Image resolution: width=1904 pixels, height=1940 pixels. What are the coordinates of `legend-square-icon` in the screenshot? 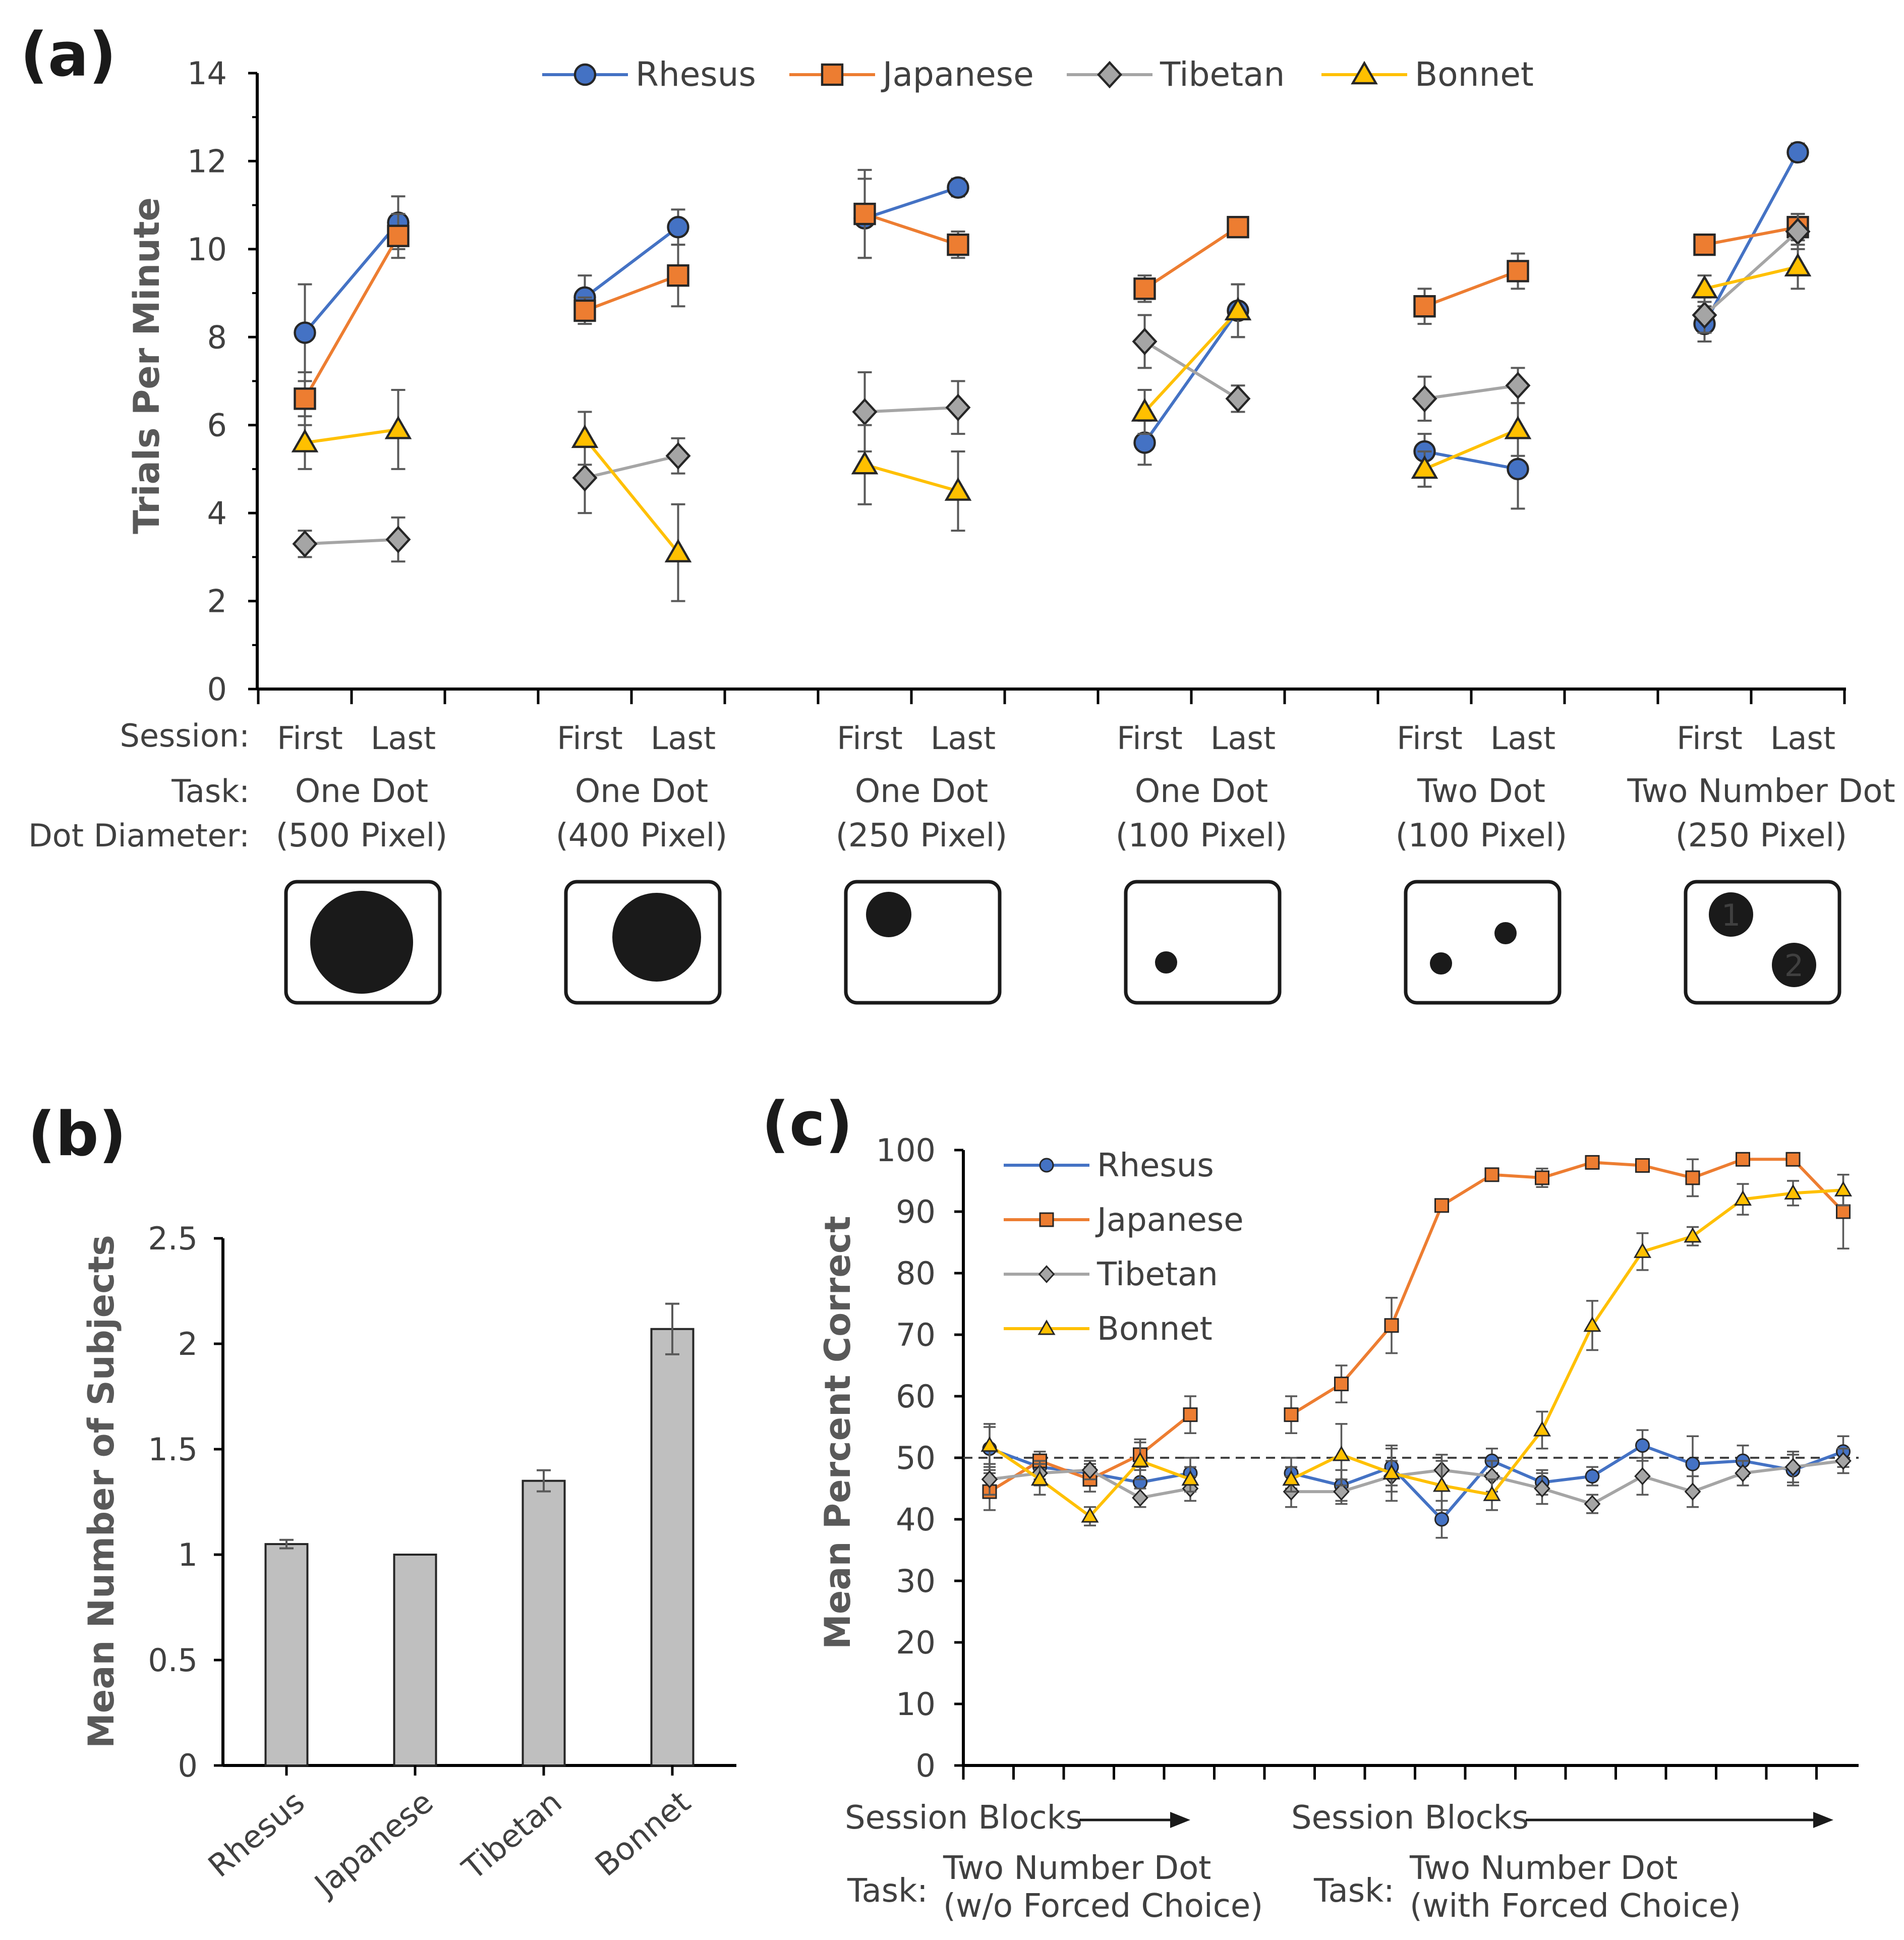 It's located at (832, 74).